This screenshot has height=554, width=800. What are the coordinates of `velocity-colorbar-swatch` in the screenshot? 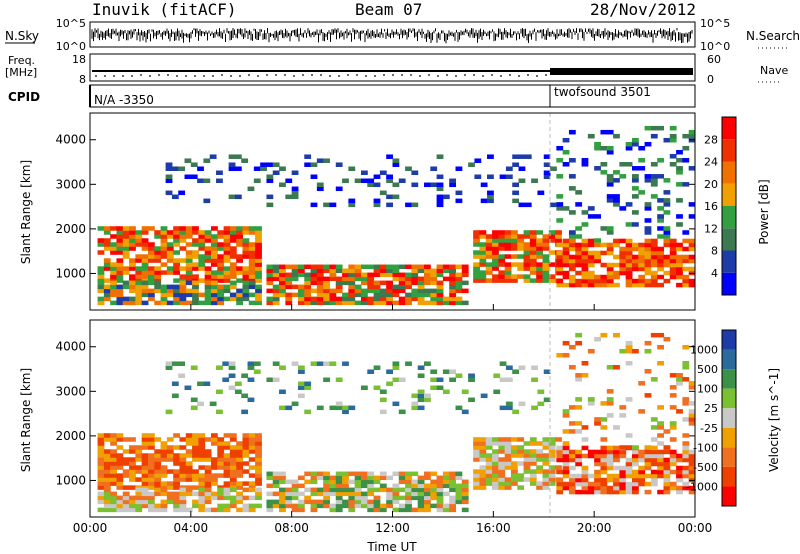 It's located at (729, 359).